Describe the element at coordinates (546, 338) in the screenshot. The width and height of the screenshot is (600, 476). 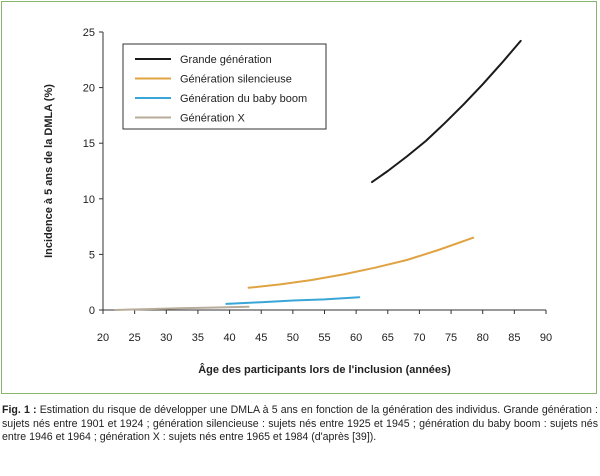
I see `x-tick-label: 90` at that location.